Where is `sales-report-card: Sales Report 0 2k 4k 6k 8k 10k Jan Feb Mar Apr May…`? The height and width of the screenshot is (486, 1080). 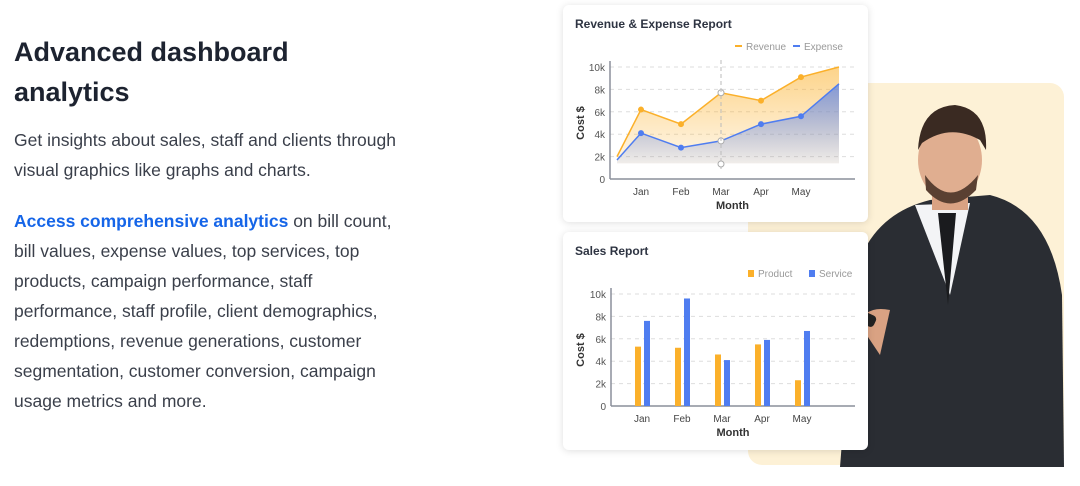 sales-report-card: Sales Report 0 2k 4k 6k 8k 10k Jan Feb Mar Apr May… is located at coordinates (715, 341).